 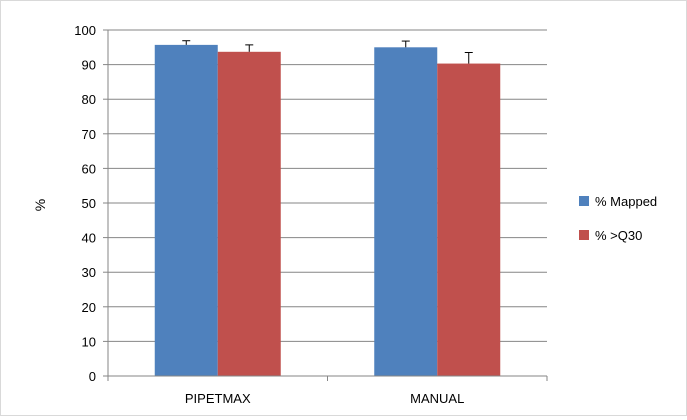 What do you see at coordinates (89, 307) in the screenshot?
I see `y-tick-label: 20` at bounding box center [89, 307].